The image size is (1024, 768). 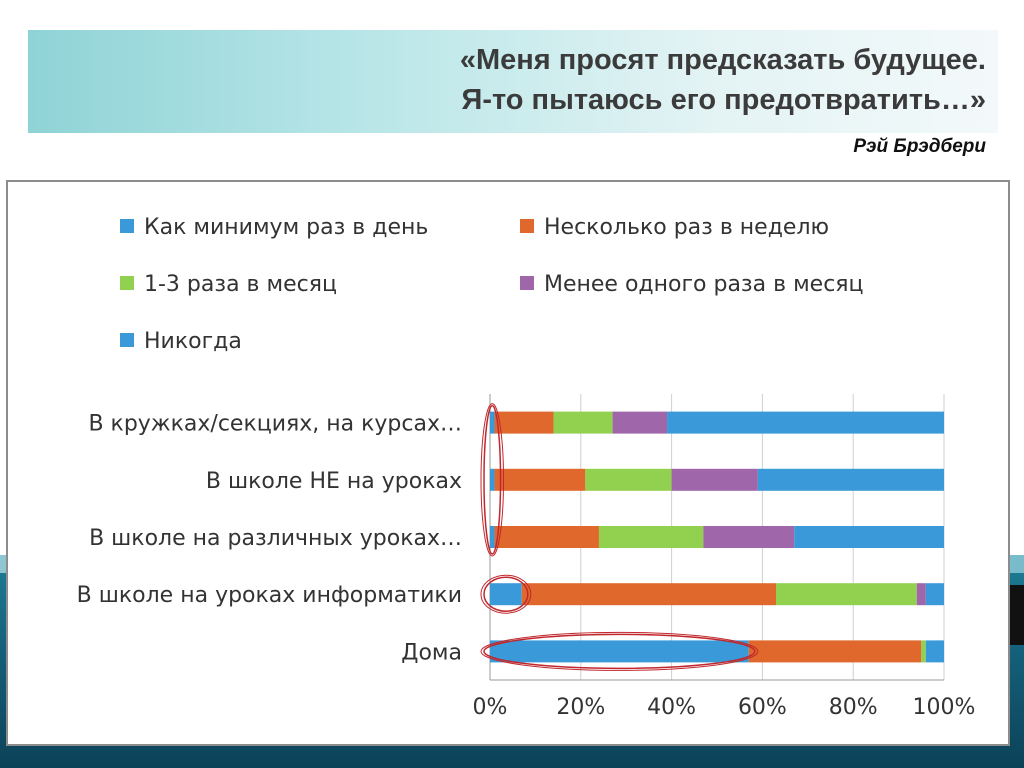 What do you see at coordinates (286, 227) in the screenshot?
I see `legend-label: Как минимум раз в день` at bounding box center [286, 227].